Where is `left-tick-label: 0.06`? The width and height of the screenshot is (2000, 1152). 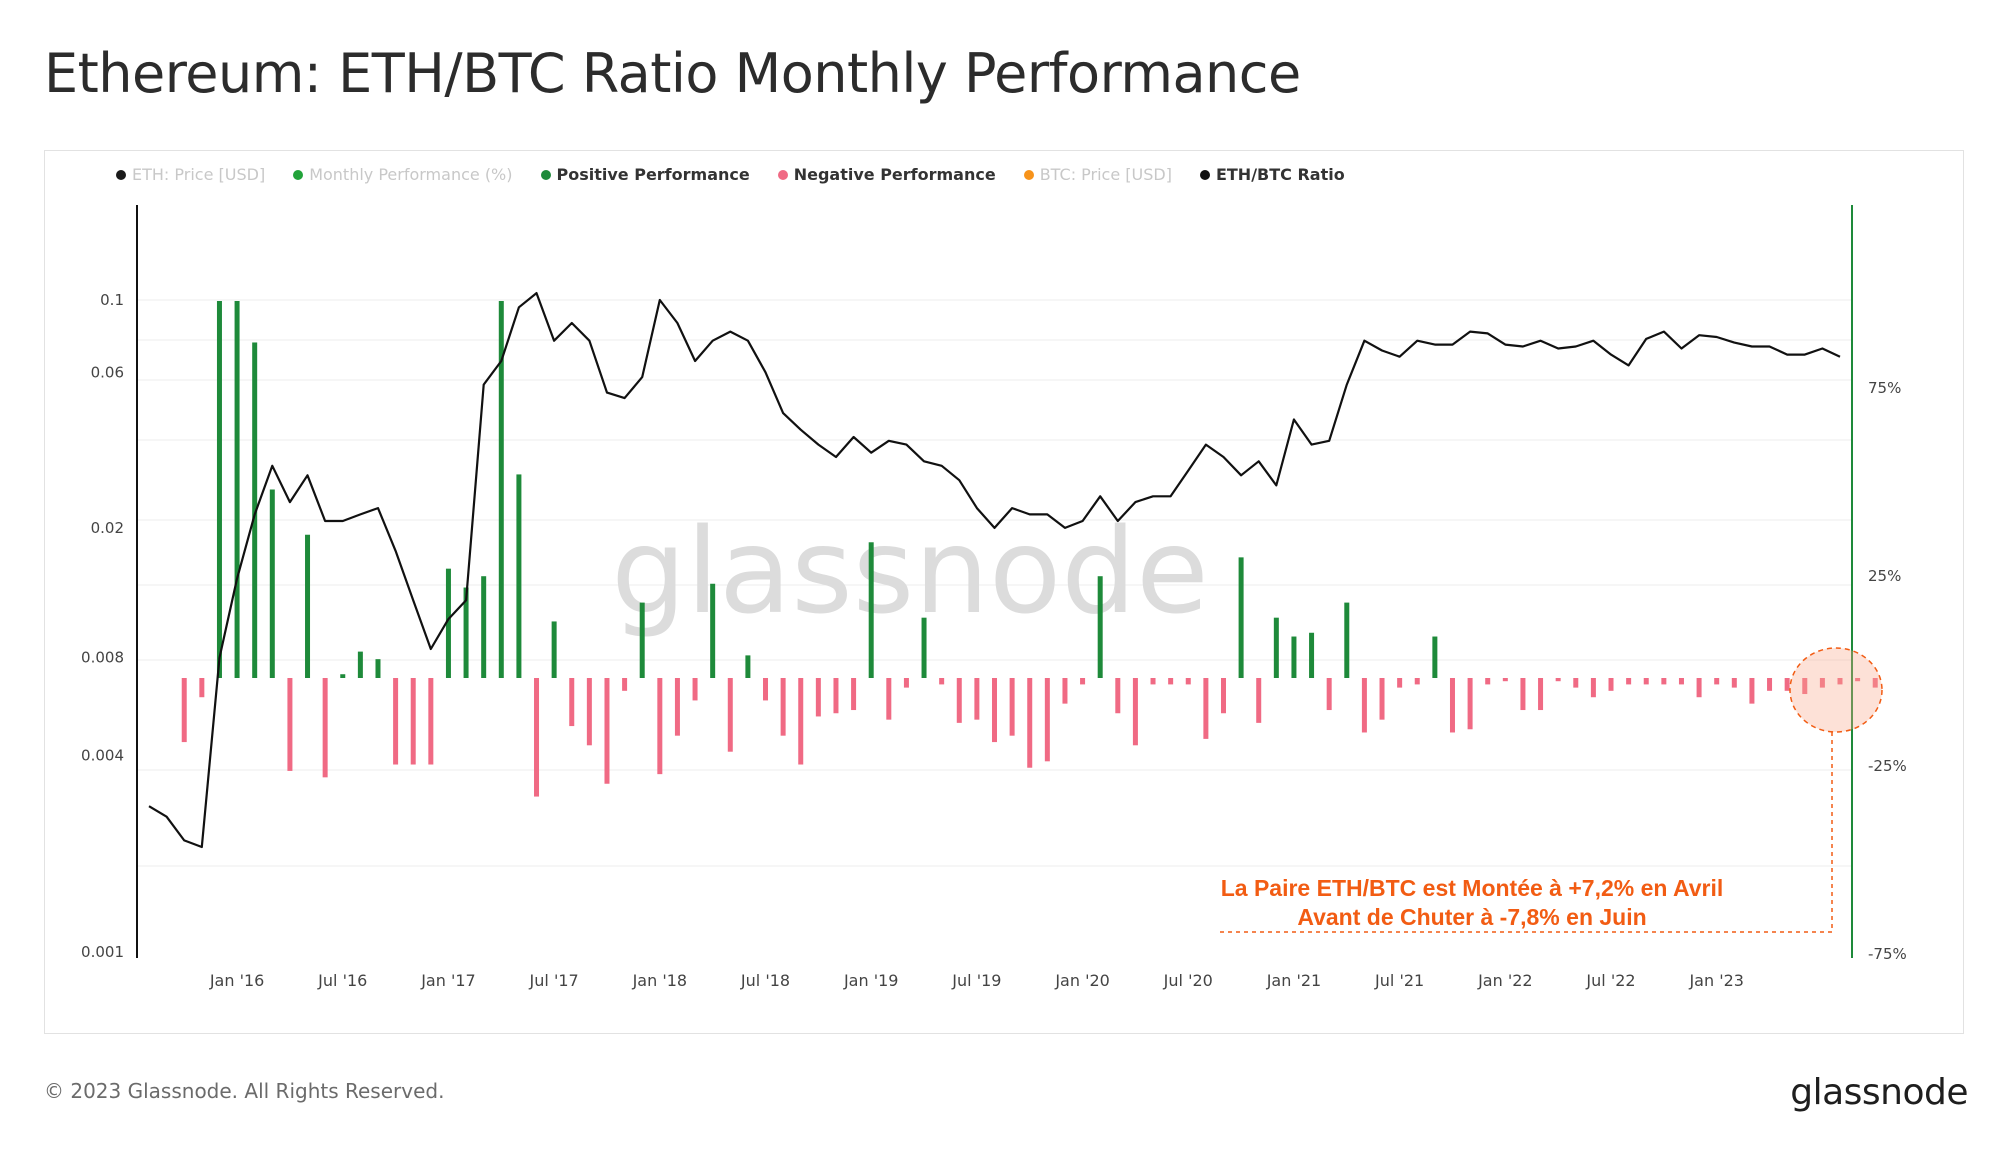 left-tick-label: 0.06 is located at coordinates (107, 372).